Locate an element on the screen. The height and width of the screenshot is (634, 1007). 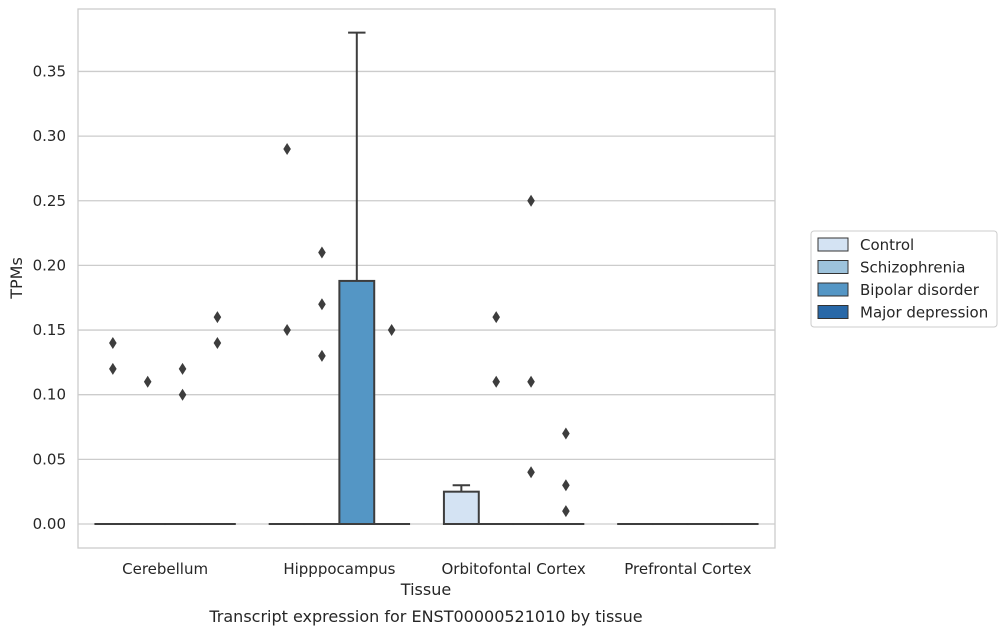
y-tick-label: 0.00 is located at coordinates (49, 524).